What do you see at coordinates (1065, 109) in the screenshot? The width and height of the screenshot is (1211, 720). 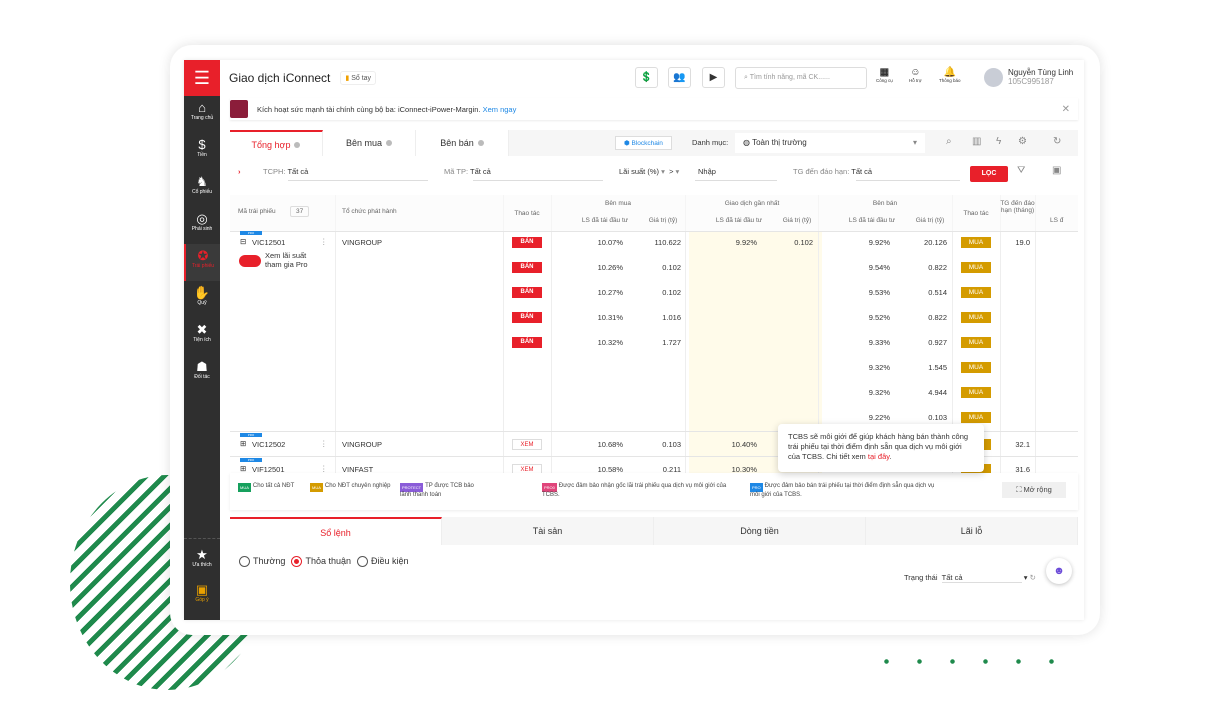 I see `close-icon: ✕` at bounding box center [1065, 109].